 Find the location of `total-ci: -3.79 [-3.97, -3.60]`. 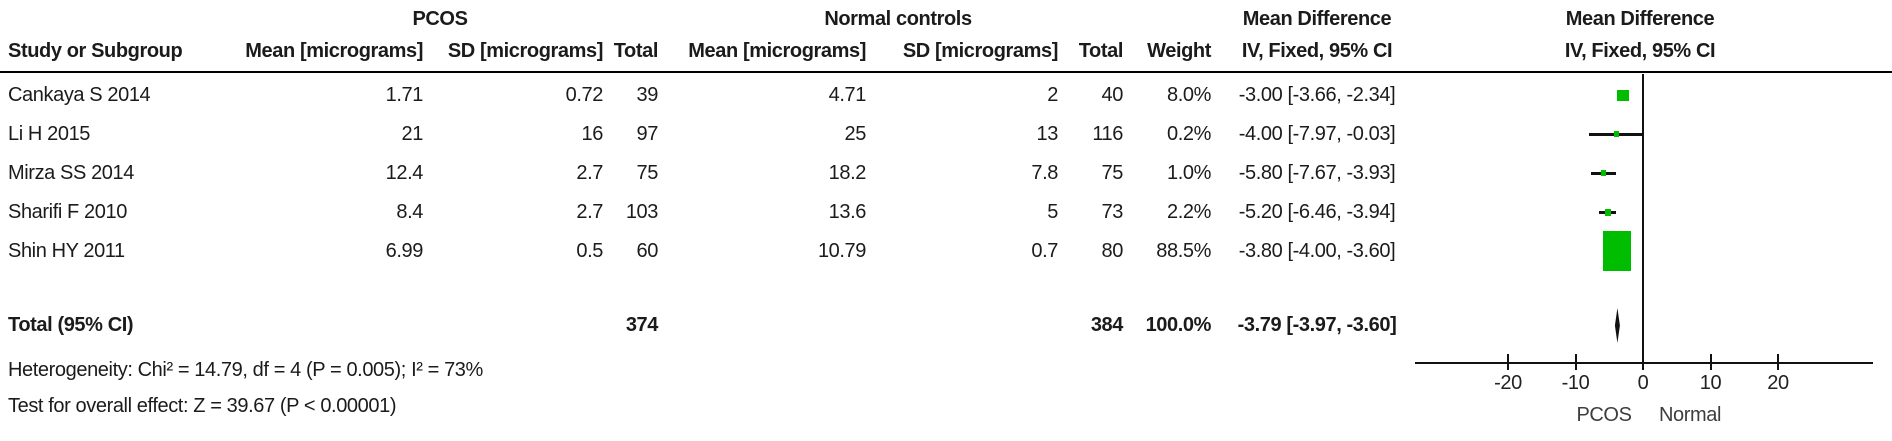

total-ci: -3.79 [-3.97, -3.60] is located at coordinates (1317, 325).